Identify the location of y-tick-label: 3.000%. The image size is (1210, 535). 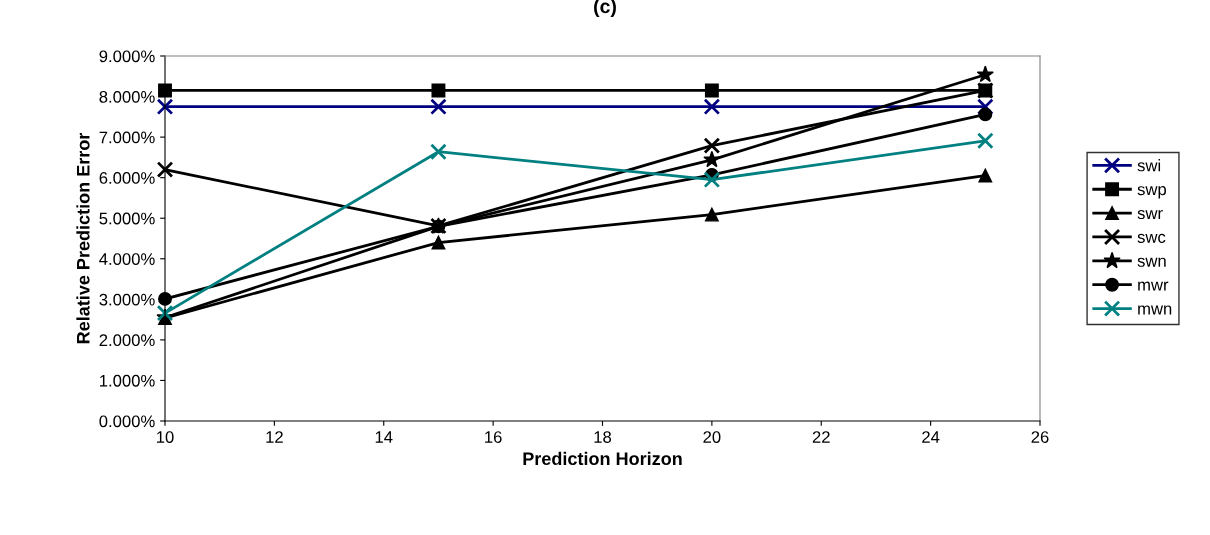
(127, 299).